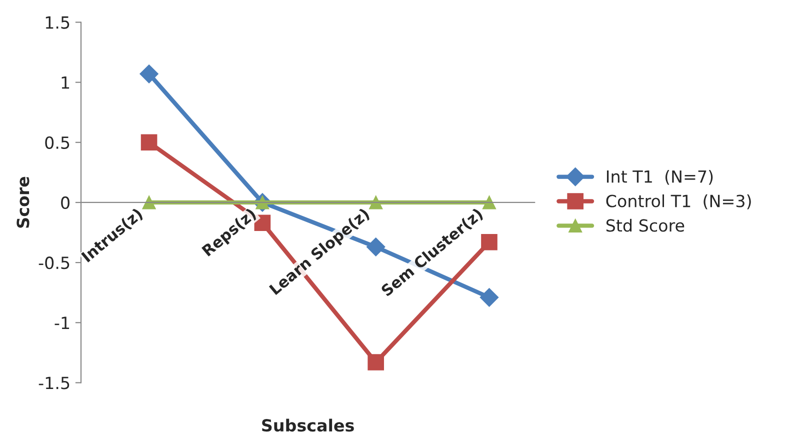  Describe the element at coordinates (62, 322) in the screenshot. I see `y-tick-label: -1` at that location.